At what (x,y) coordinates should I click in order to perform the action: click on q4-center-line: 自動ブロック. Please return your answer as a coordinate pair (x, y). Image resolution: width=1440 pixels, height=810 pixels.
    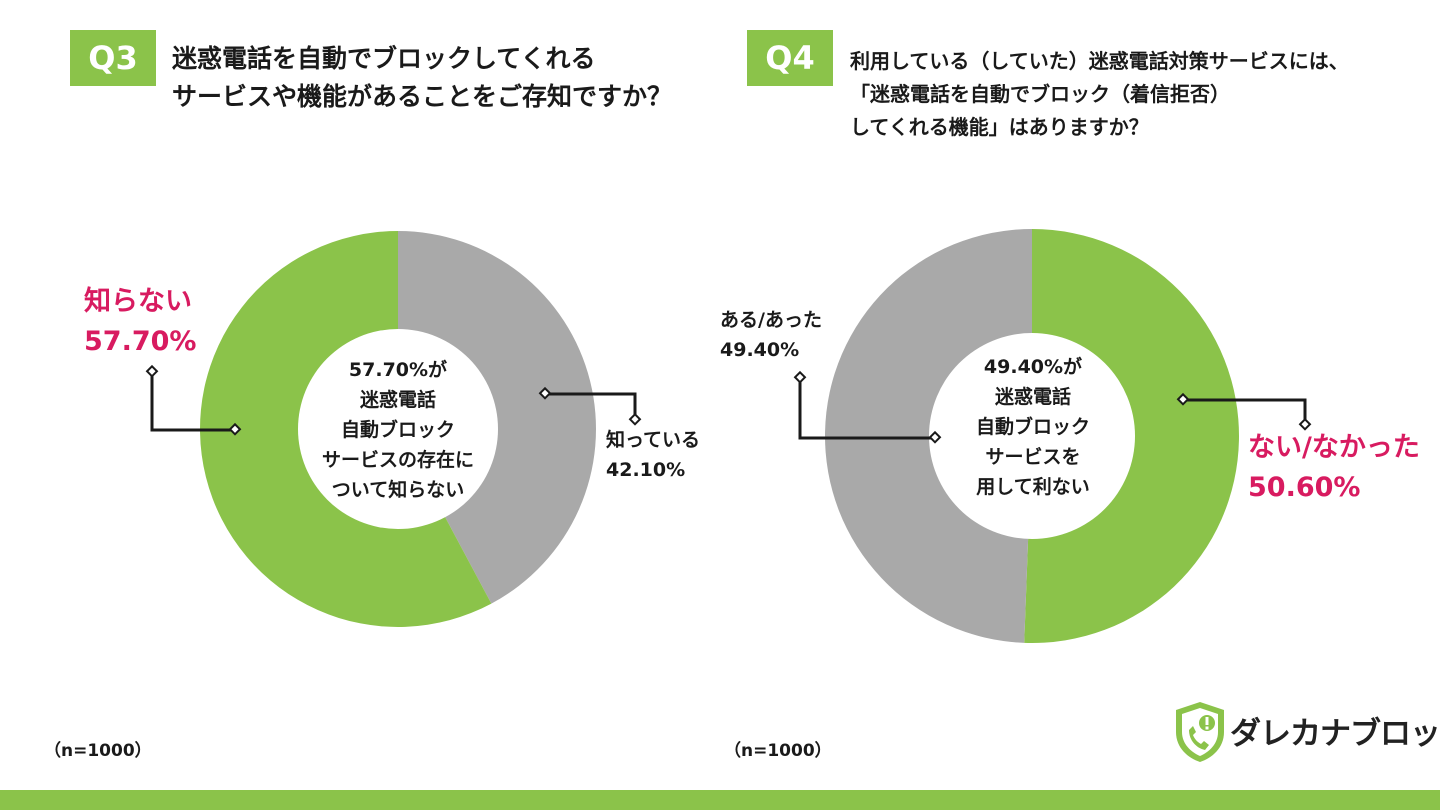
    Looking at the image, I should click on (1032, 427).